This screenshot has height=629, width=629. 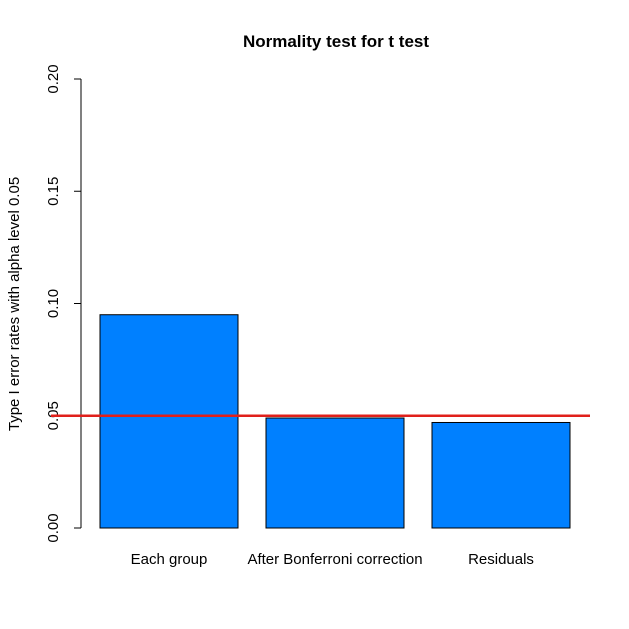 What do you see at coordinates (53, 303) in the screenshot?
I see `y-tick-label: 0.10` at bounding box center [53, 303].